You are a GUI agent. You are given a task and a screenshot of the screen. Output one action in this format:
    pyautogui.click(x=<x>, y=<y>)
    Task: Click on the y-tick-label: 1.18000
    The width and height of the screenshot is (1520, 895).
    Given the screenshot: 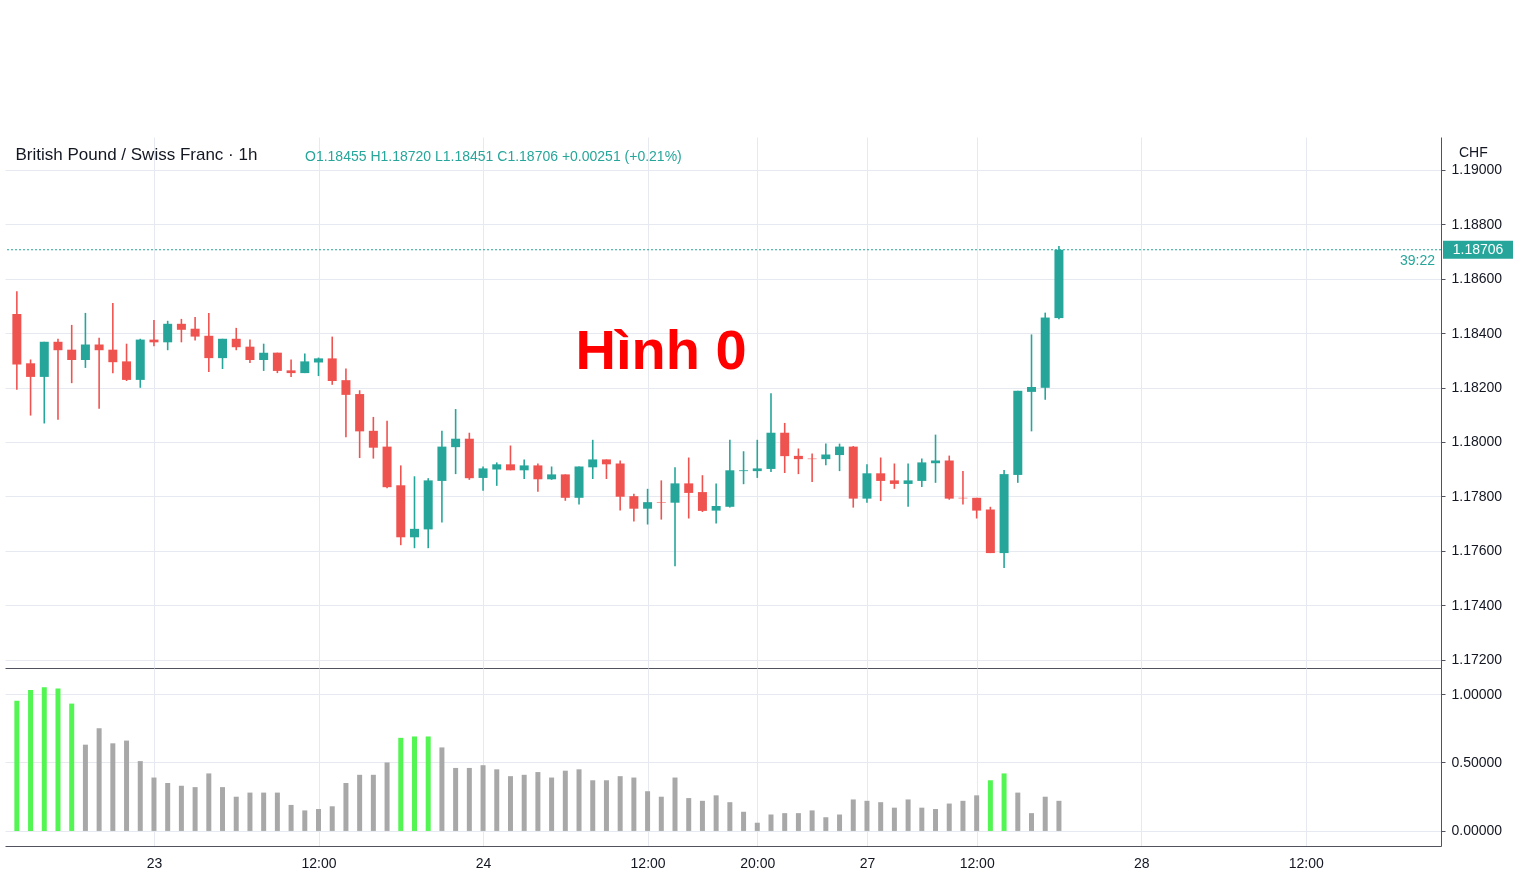 What is the action you would take?
    pyautogui.click(x=1477, y=441)
    